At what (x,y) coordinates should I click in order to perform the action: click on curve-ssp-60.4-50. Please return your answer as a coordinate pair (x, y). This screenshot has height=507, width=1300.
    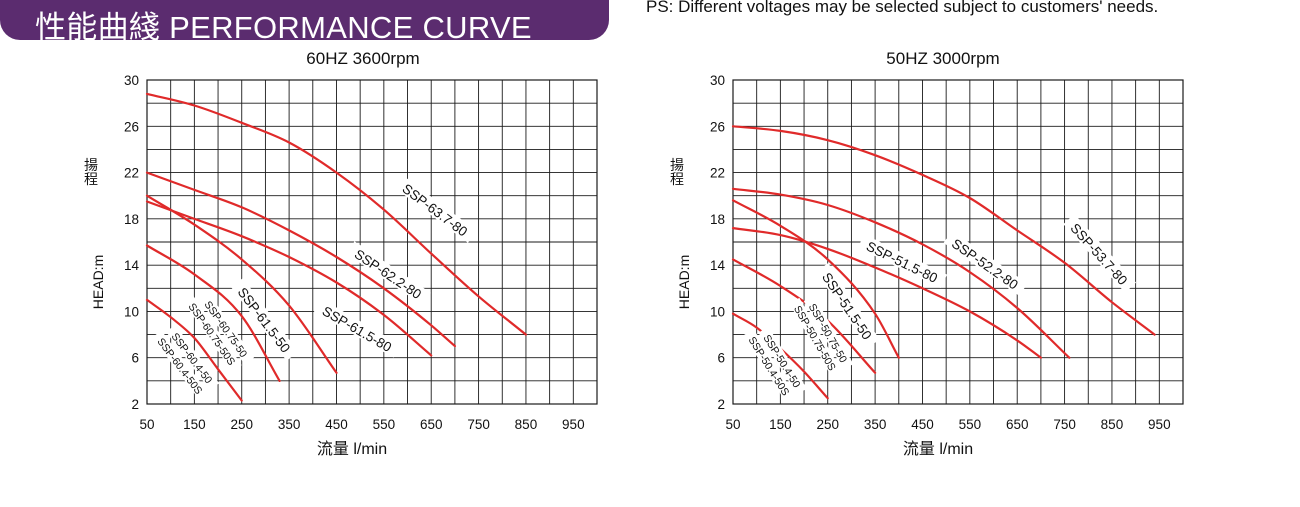
    Looking at the image, I should click on (194, 350).